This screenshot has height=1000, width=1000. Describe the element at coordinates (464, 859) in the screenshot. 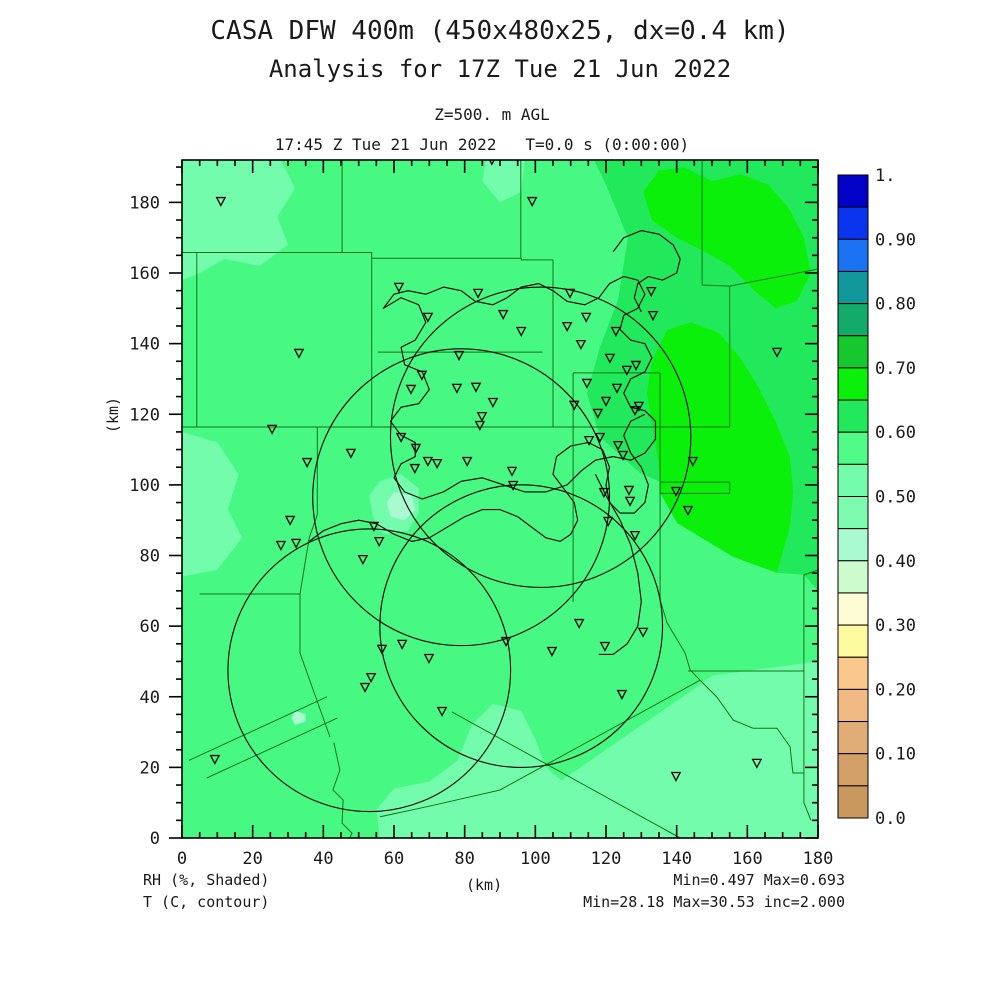

I see `x-tick-label: 80` at that location.